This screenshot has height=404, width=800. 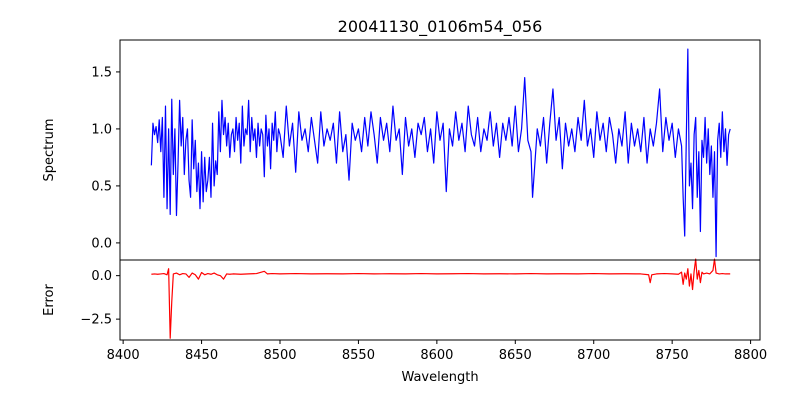 What do you see at coordinates (101, 129) in the screenshot?
I see `spectrum-y-tick-label: 1.0` at bounding box center [101, 129].